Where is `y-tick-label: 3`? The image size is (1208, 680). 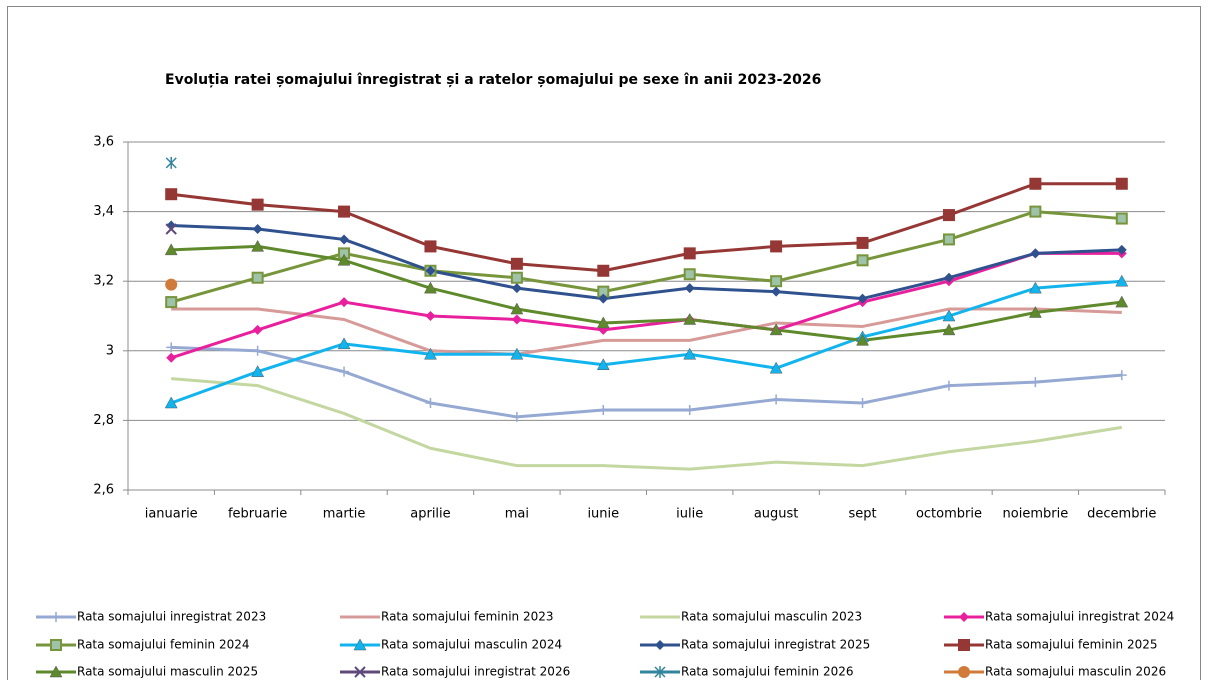
y-tick-label: 3 is located at coordinates (110, 350).